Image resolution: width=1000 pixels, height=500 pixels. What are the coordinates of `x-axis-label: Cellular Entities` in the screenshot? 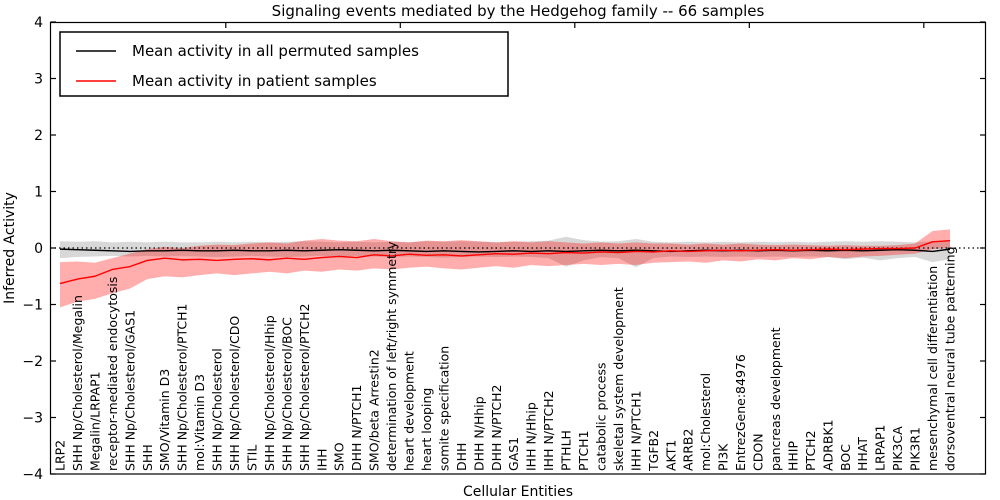 It's located at (518, 492).